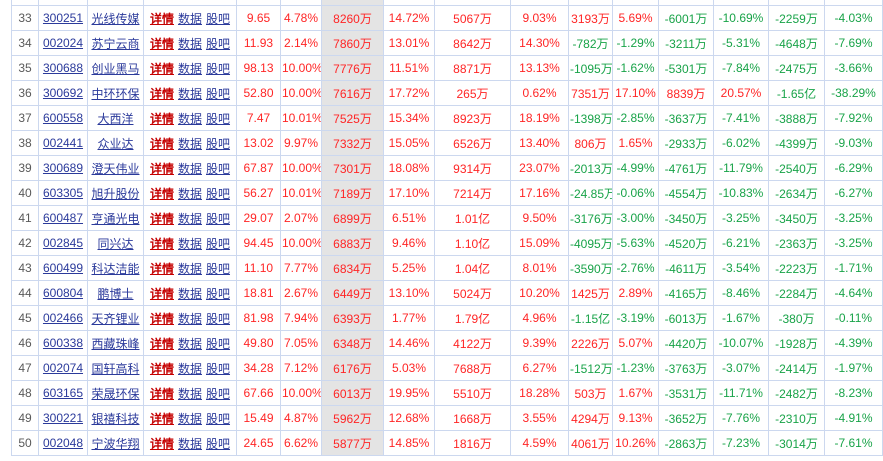 The image size is (883, 461). Describe the element at coordinates (115, 218) in the screenshot. I see `stock-name-link: 亨通光电` at that location.